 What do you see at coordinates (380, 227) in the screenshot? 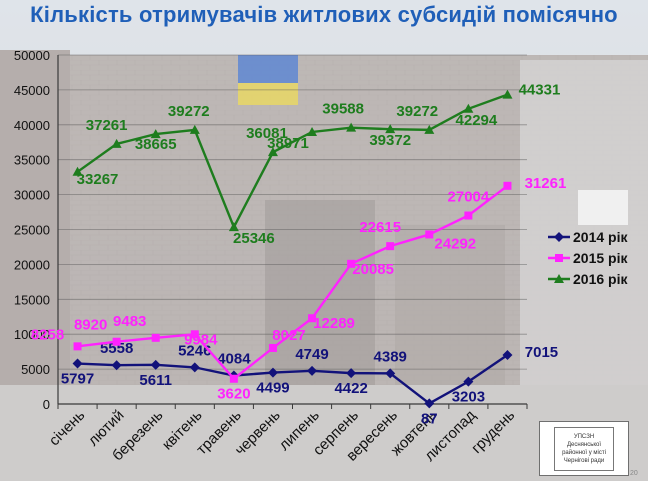
I see `series-2015-data-label: 22615` at bounding box center [380, 227].